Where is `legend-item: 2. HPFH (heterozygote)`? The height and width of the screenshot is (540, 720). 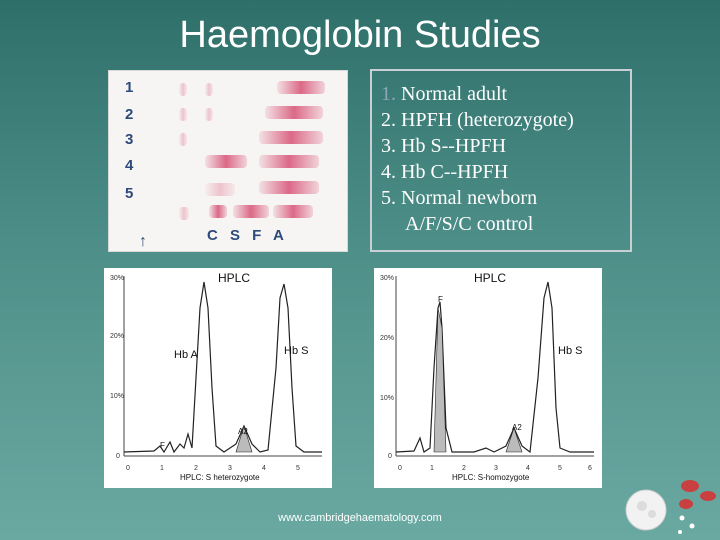 legend-item: 2. HPFH (heterozygote) is located at coordinates (477, 120).